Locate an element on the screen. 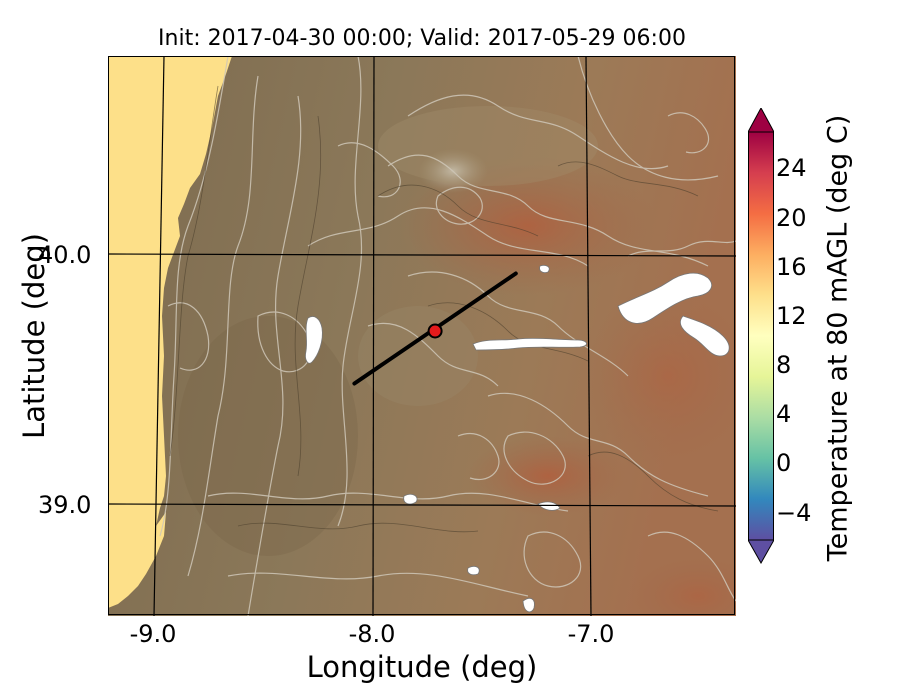 This screenshot has width=900, height=700. colorbar-tick-label: 16 is located at coordinates (791, 267).